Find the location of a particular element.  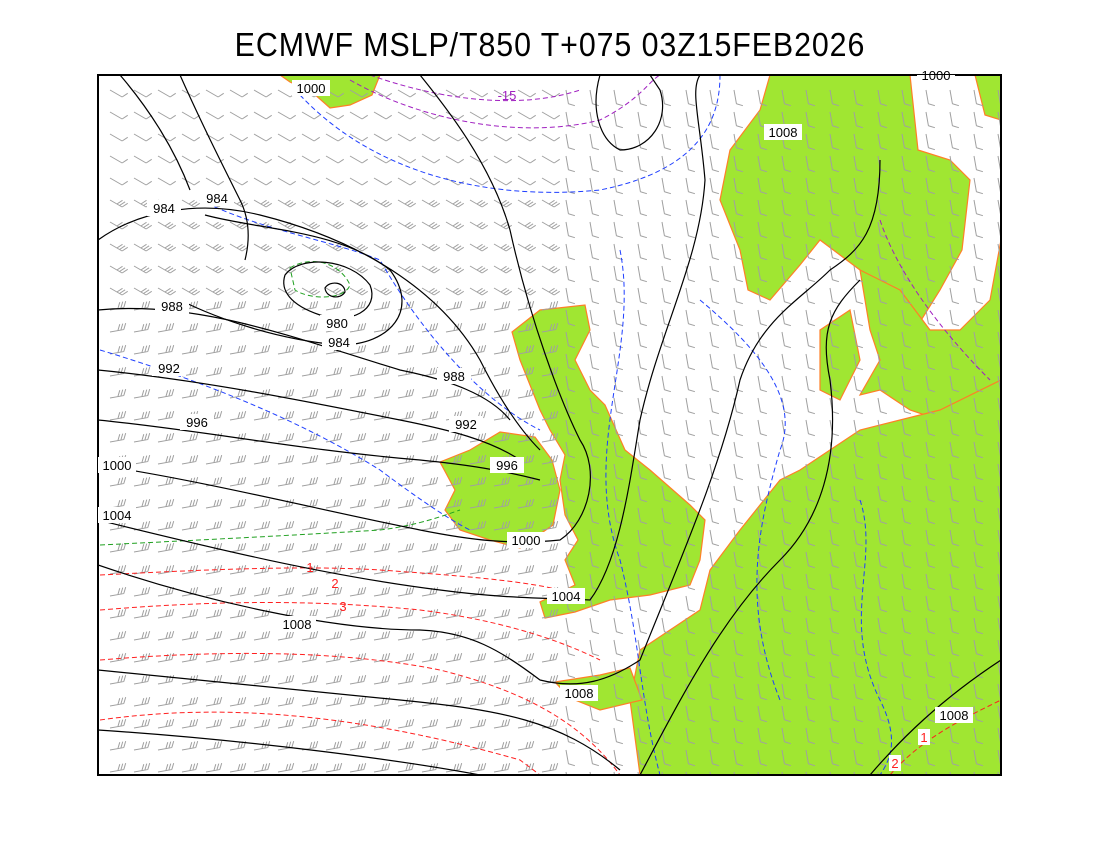

svg-text: 996 is located at coordinates (197, 422).